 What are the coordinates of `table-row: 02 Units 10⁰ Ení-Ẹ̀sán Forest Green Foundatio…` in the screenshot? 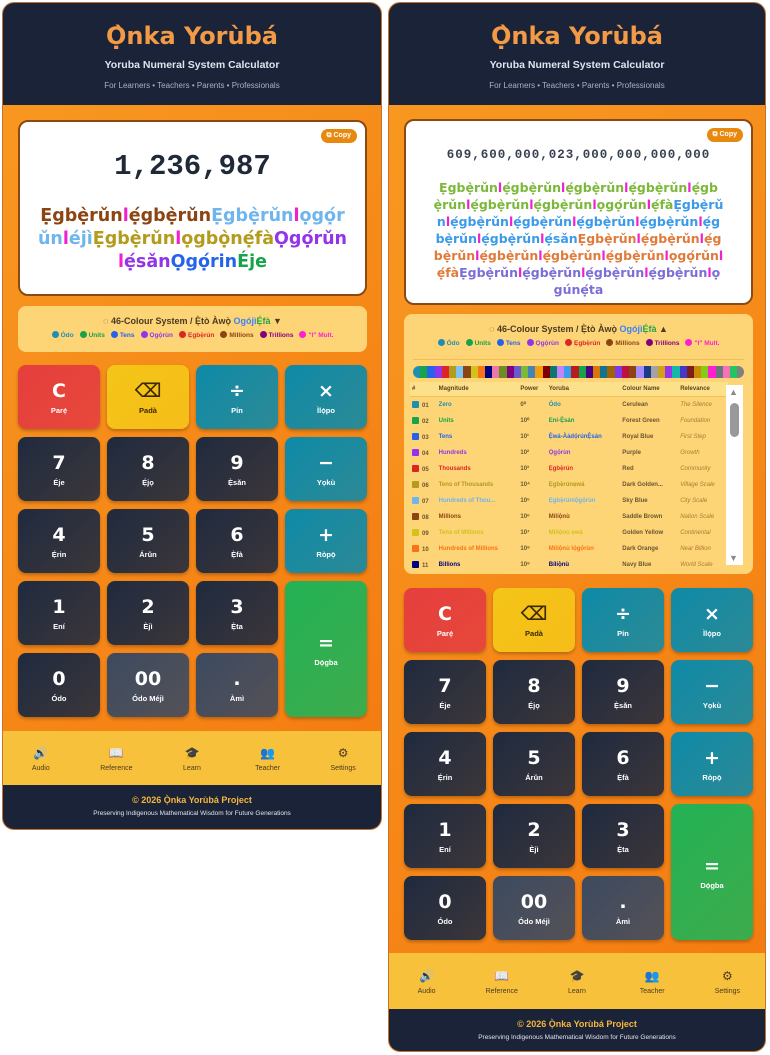 It's located at (569, 421).